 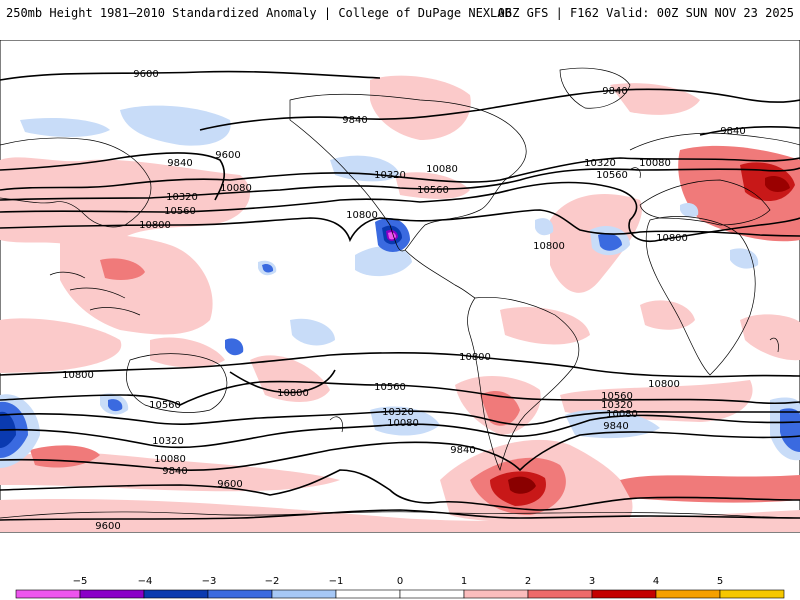 I want to click on coastline-europe, so click(x=705, y=202).